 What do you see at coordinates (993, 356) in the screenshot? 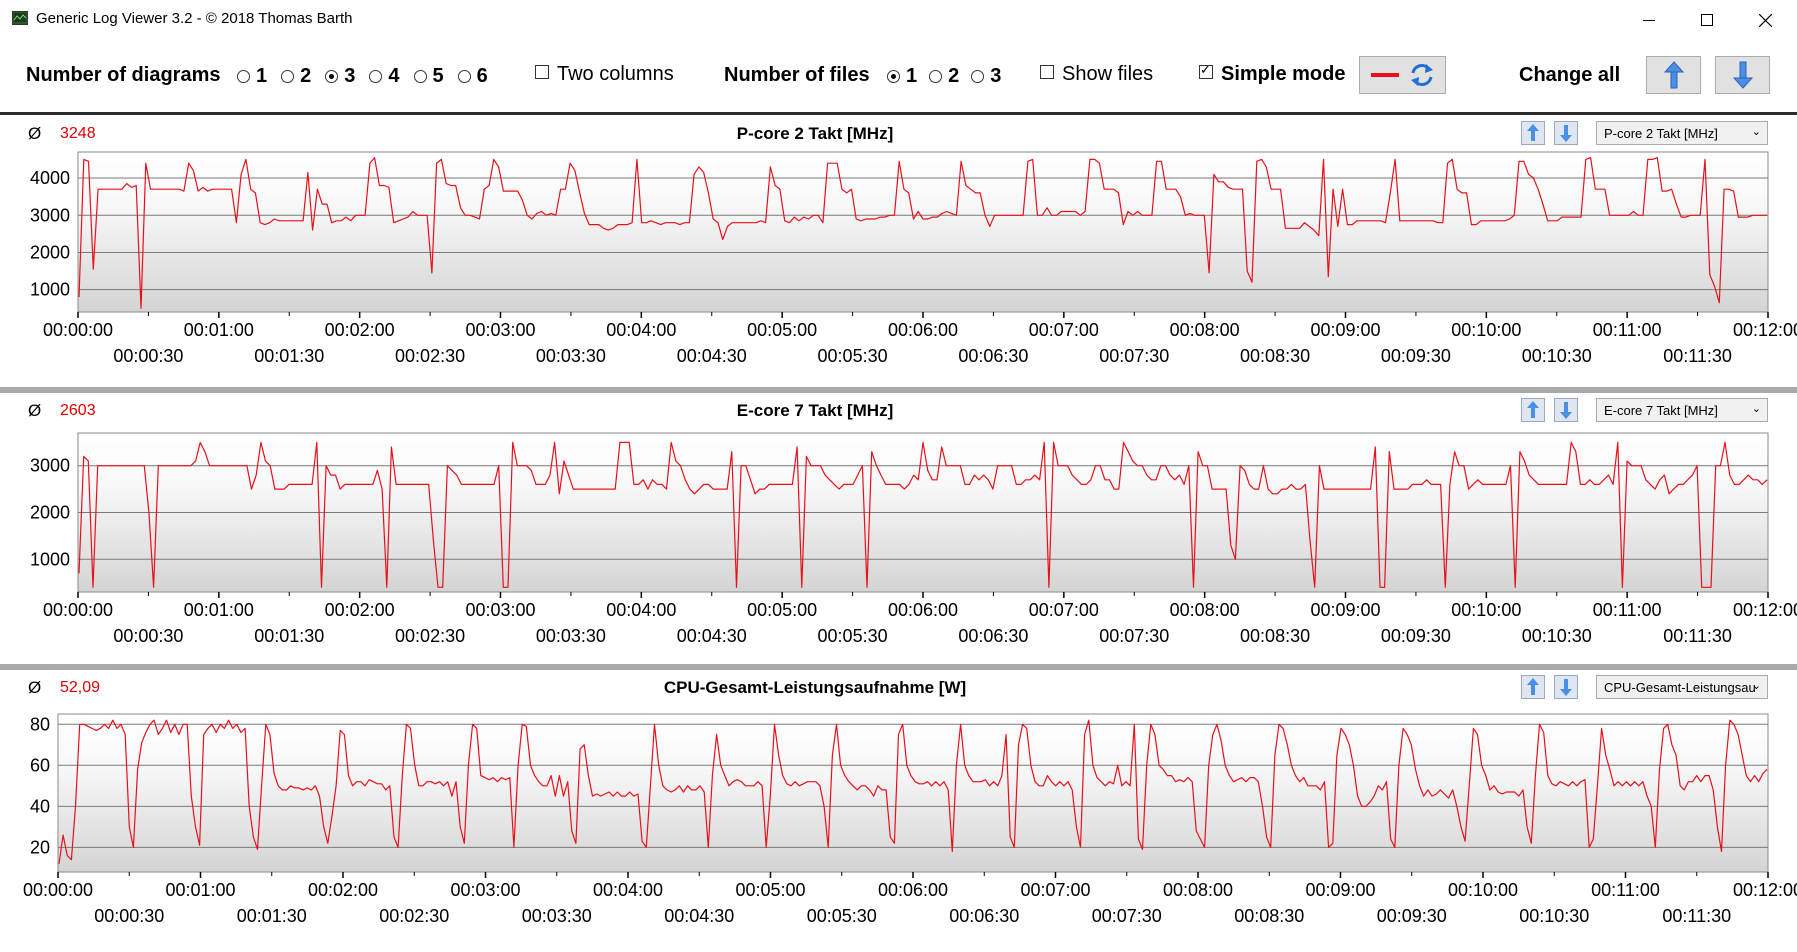
I see `x-tick-label-minor: 00:06:30` at bounding box center [993, 356].